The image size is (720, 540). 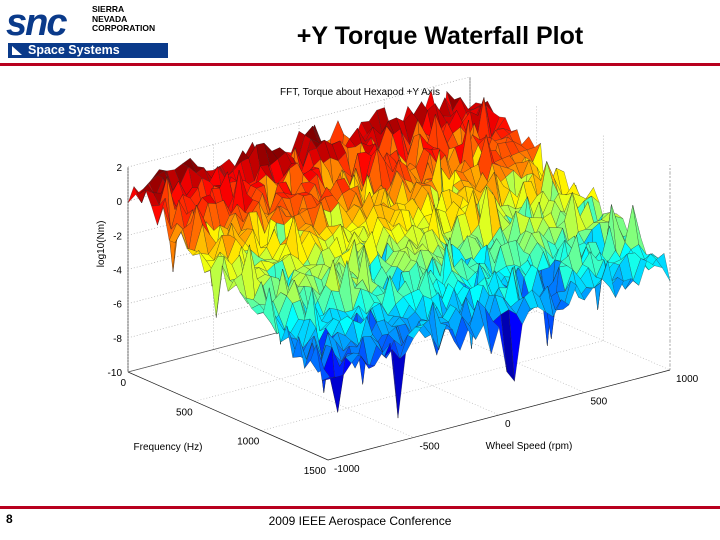 What do you see at coordinates (119, 202) in the screenshot?
I see `z-tick-label: 0` at bounding box center [119, 202].